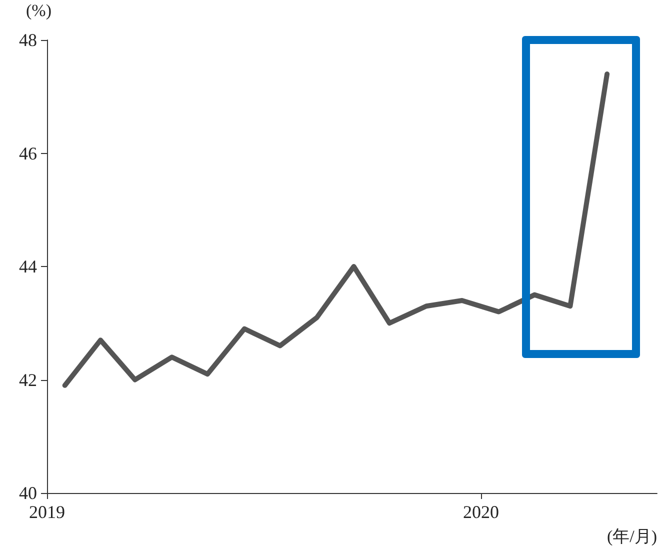  What do you see at coordinates (28, 380) in the screenshot?
I see `y-tick-label: 42` at bounding box center [28, 380].